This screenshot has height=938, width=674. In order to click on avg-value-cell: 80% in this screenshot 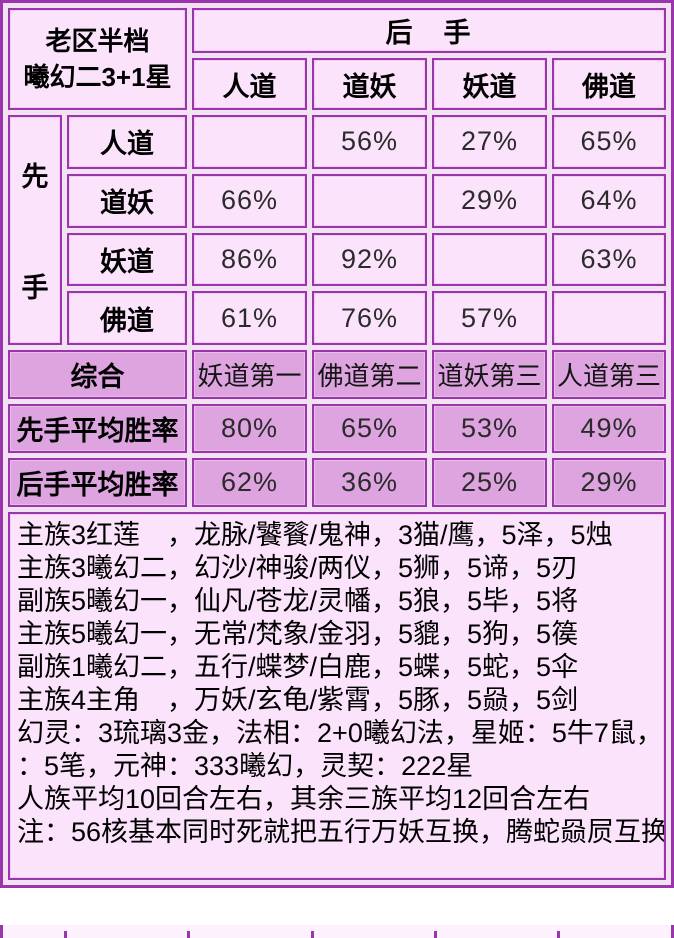, I will do `click(250, 428)`.